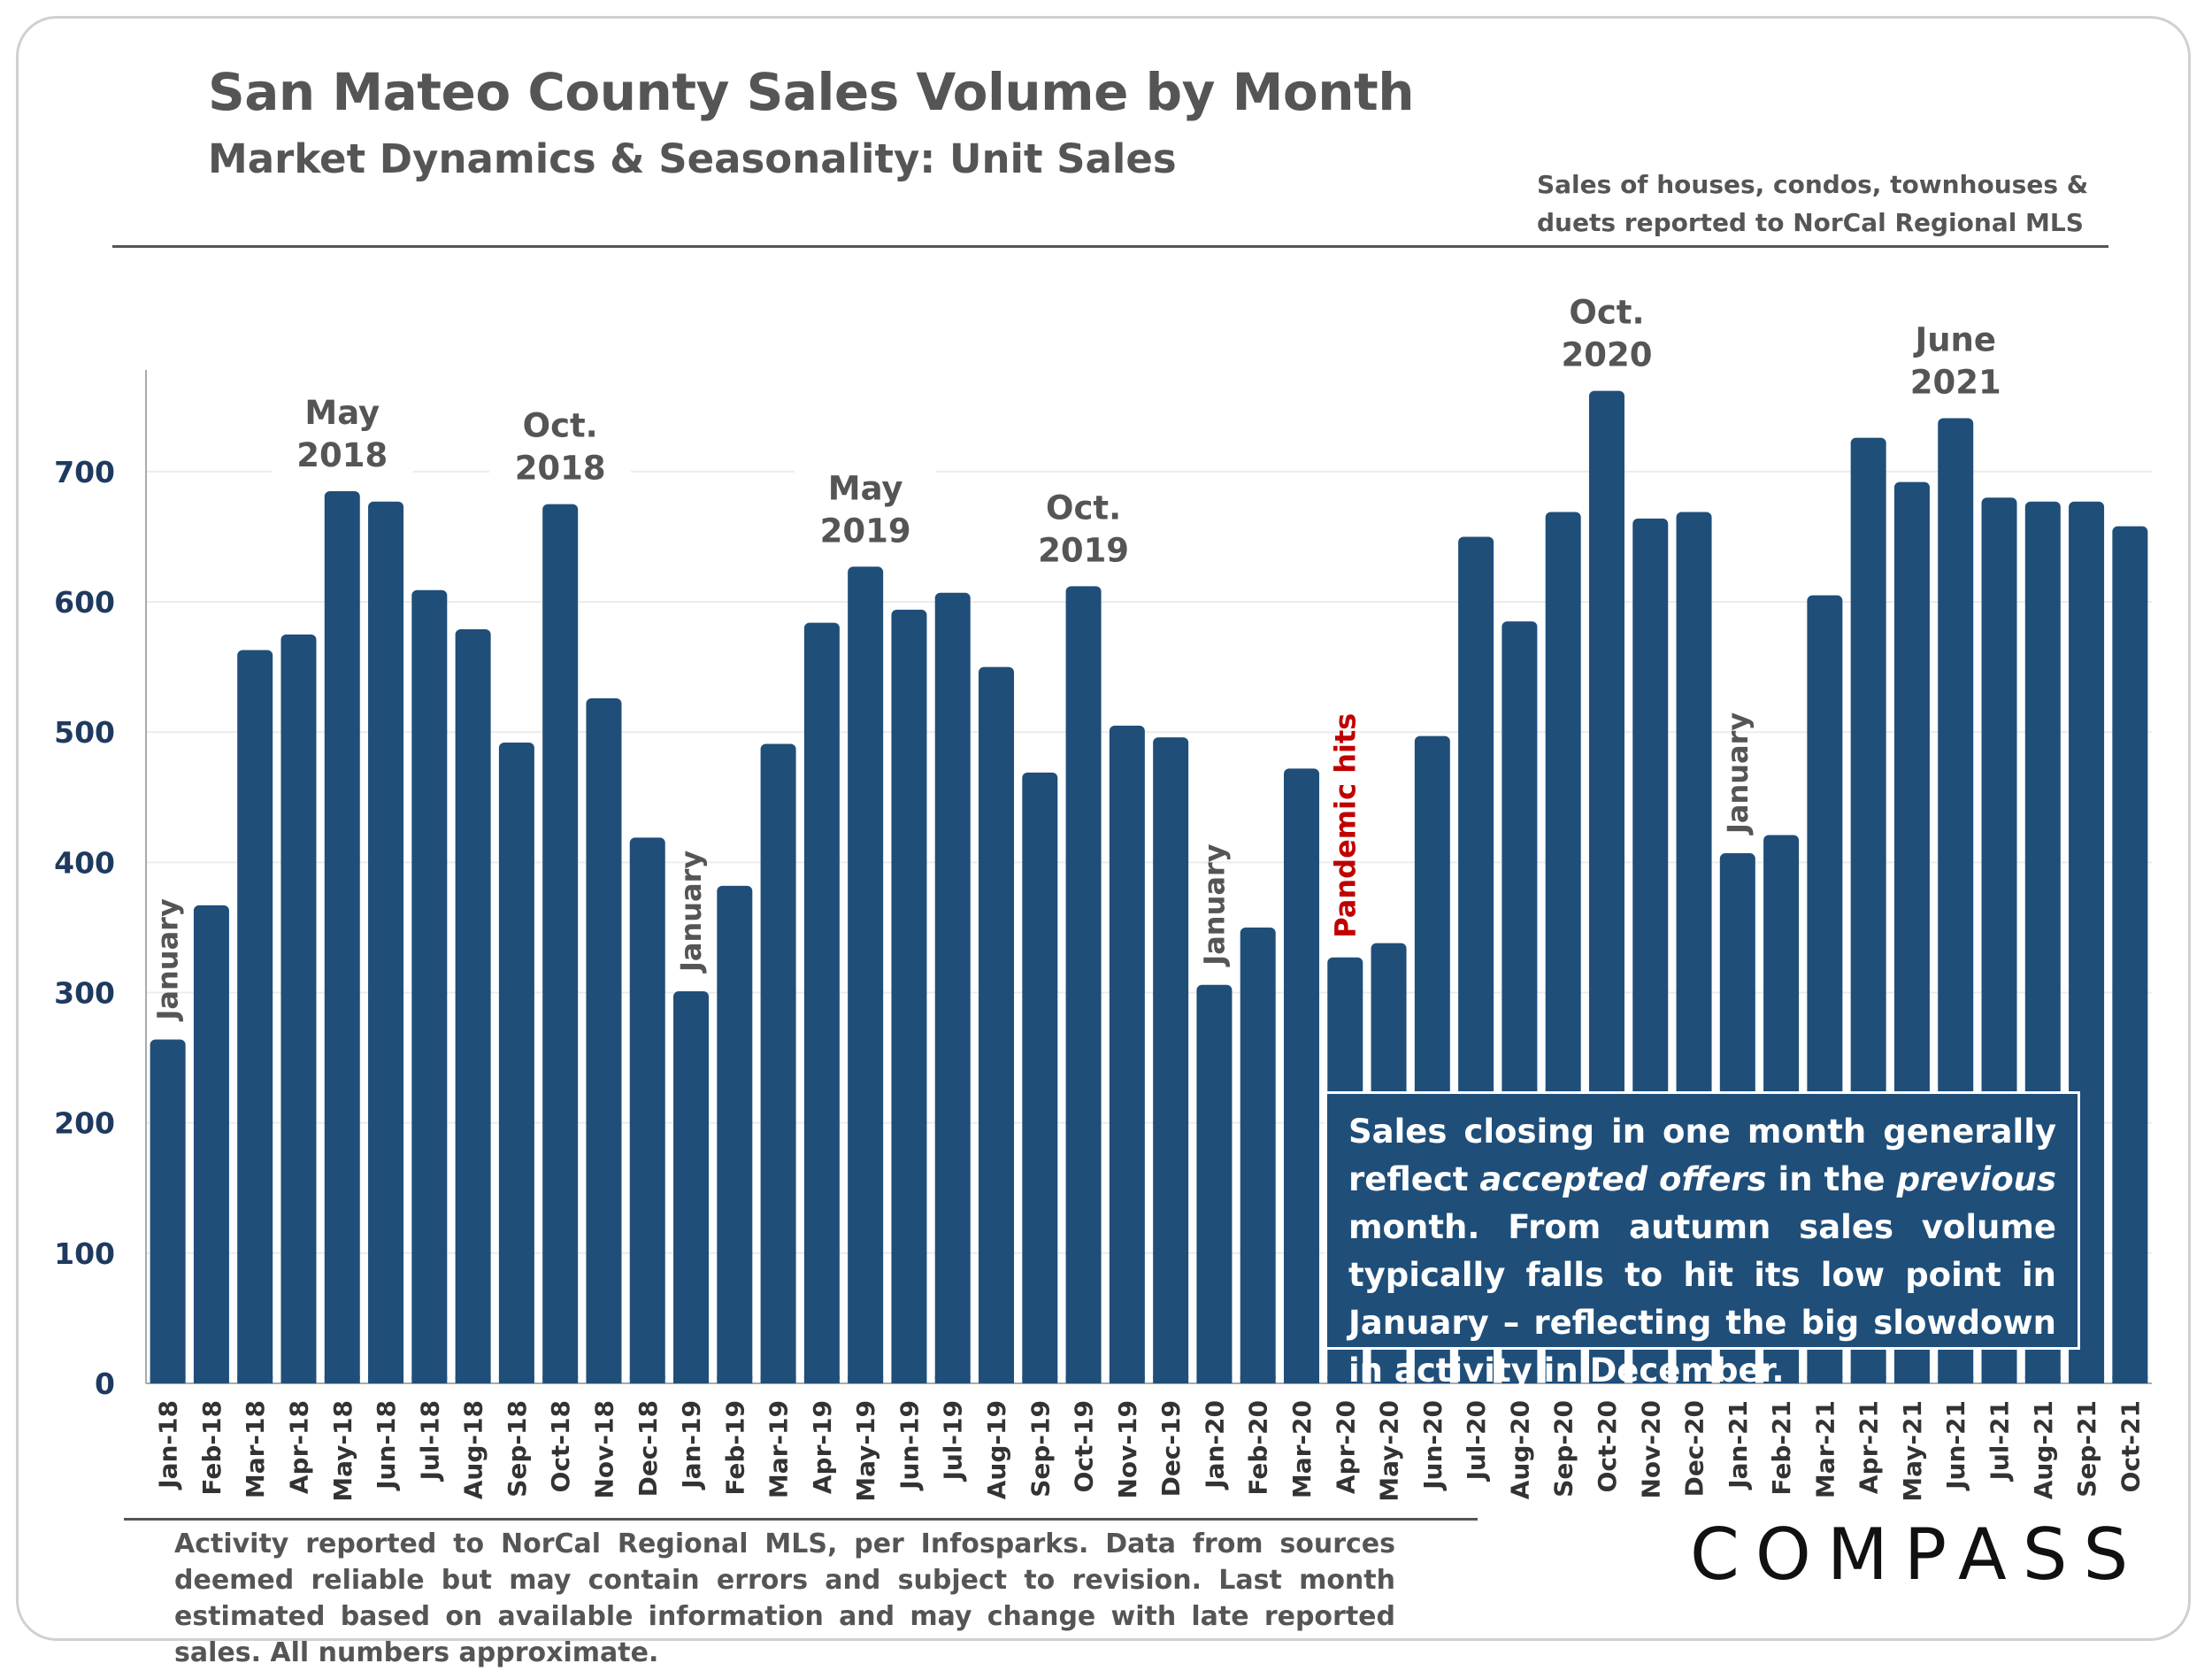 The height and width of the screenshot is (1671, 2212). I want to click on x-tick-label: Aug-19, so click(996, 1449).